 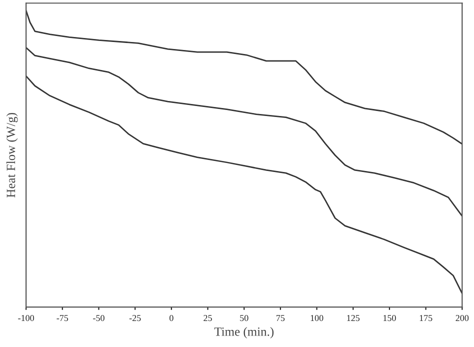 I want to click on x-tick-label: -75, so click(x=62, y=318).